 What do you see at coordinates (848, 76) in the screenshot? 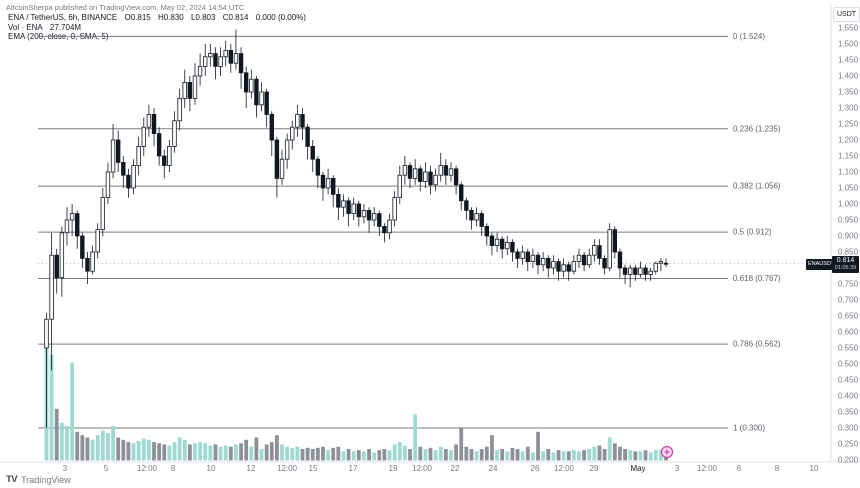
I see `svg-text: 1.400` at bounding box center [848, 76].